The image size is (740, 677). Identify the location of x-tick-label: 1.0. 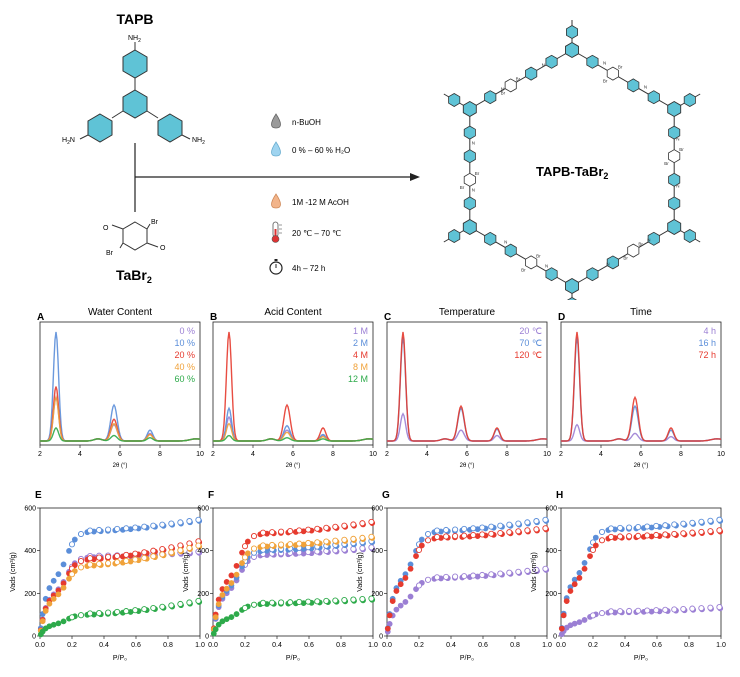
(721, 645).